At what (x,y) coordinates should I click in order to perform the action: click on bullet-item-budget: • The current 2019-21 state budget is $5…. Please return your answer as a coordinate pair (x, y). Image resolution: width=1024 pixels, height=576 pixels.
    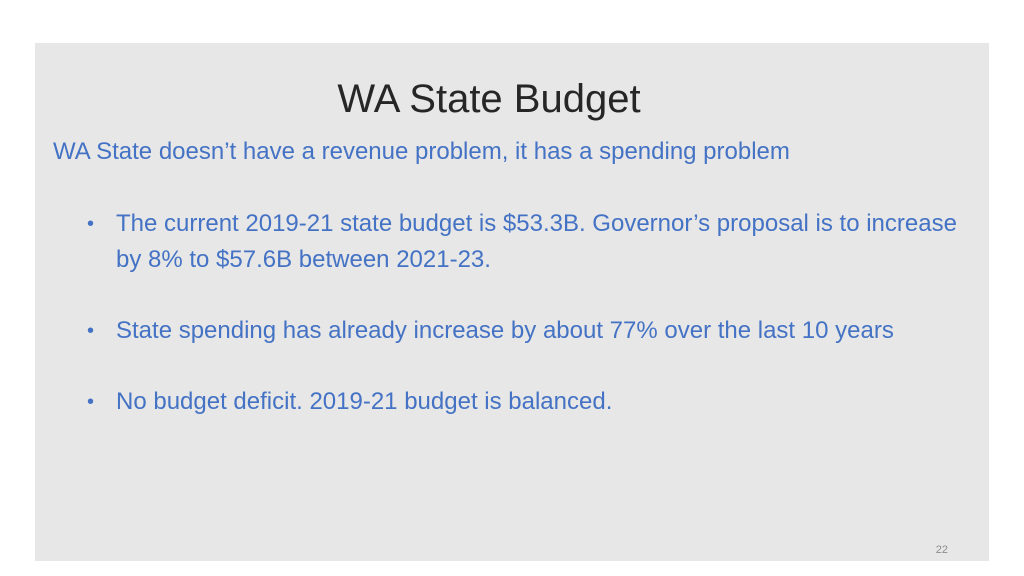
    Looking at the image, I should click on (527, 242).